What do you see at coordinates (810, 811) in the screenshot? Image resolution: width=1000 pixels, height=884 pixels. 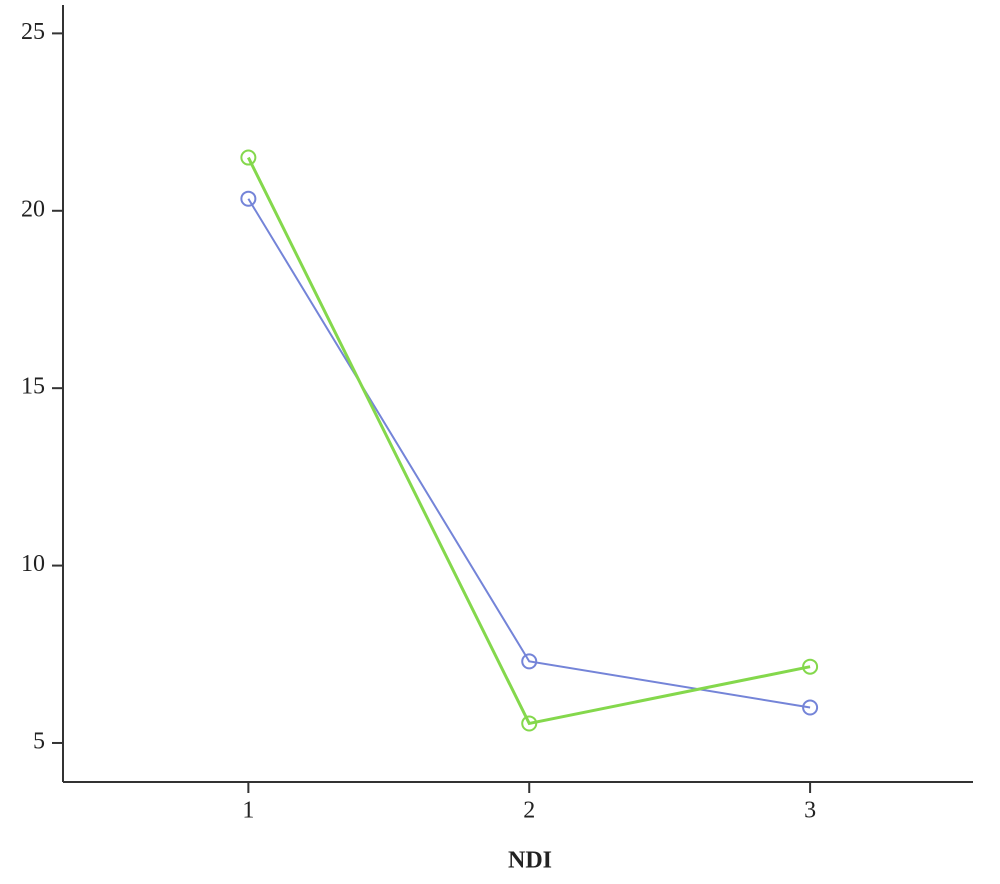 I see `x-tick-label: 3` at bounding box center [810, 811].